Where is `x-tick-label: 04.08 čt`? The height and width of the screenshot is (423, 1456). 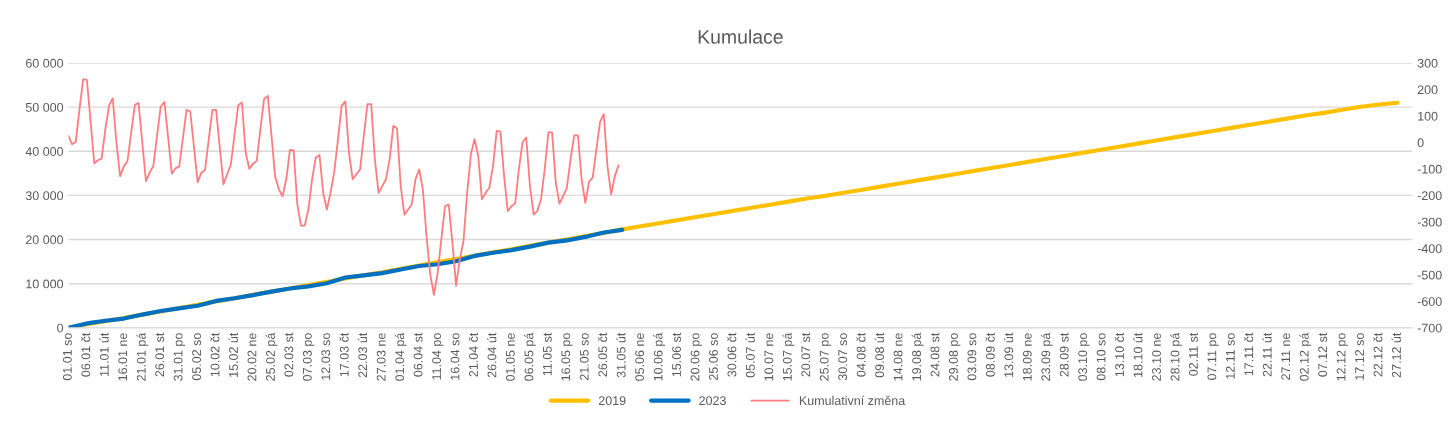 x-tick-label: 04.08 čt is located at coordinates (861, 354).